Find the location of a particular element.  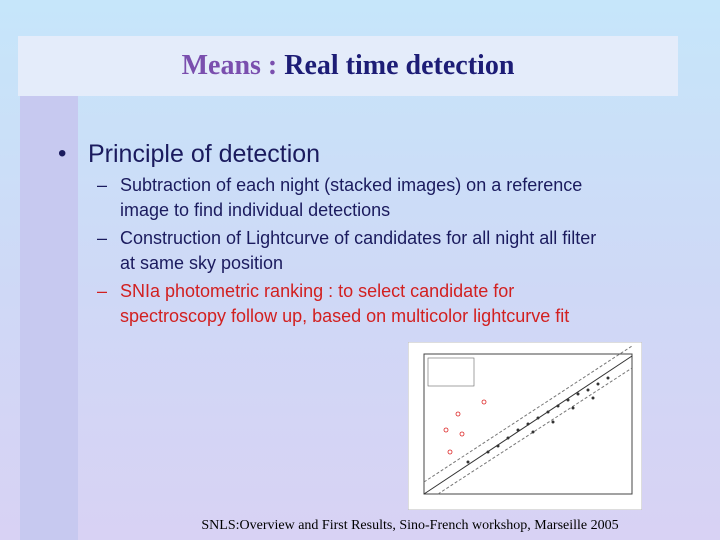

title-rest: Real time detection is located at coordinates (399, 65).